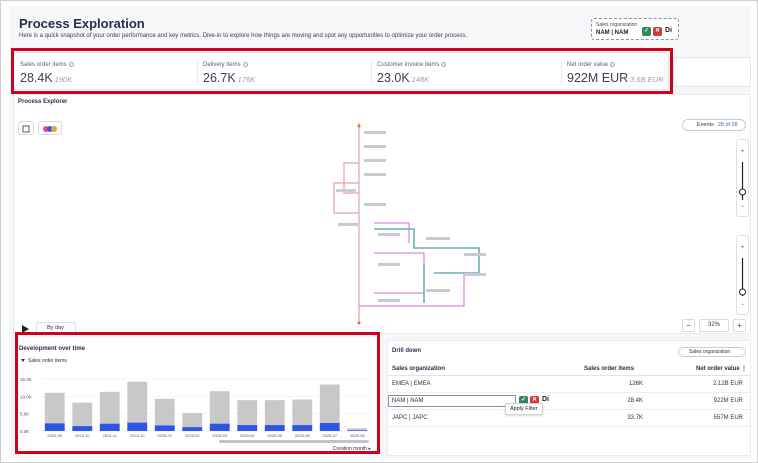 The image size is (758, 463). Describe the element at coordinates (609, 369) in the screenshot. I see `column-header-items: Sales order items` at that location.